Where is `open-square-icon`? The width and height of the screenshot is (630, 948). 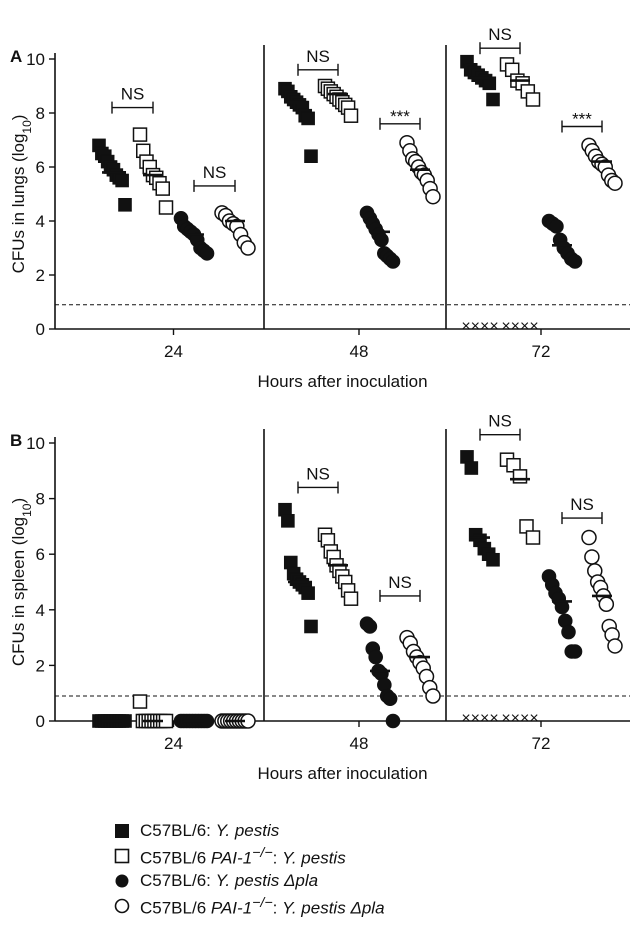
open-square-icon is located at coordinates (122, 855).